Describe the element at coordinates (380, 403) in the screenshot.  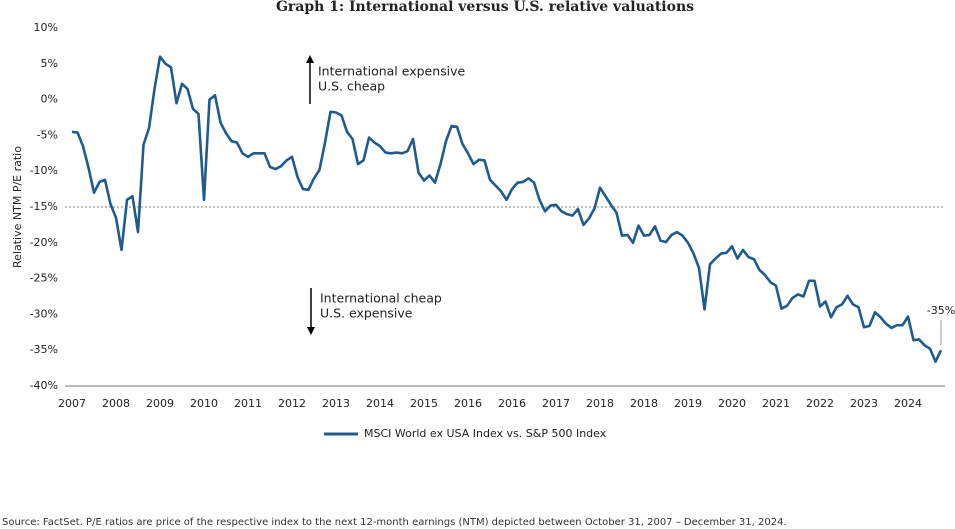
I see `x-tick-label: 2014` at that location.